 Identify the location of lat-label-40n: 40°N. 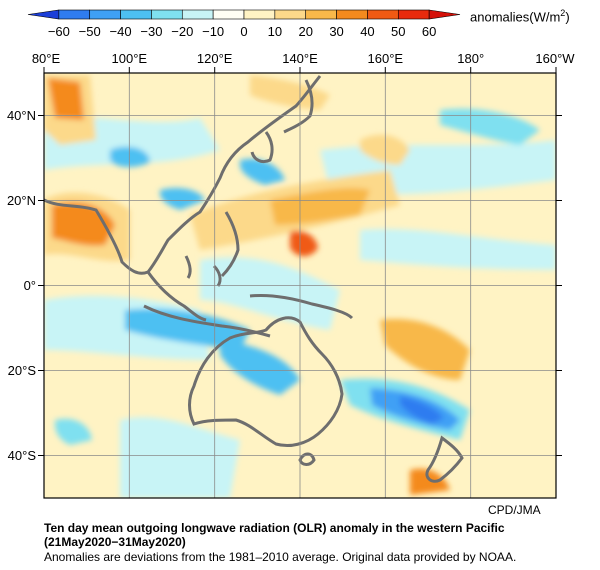
(21, 115).